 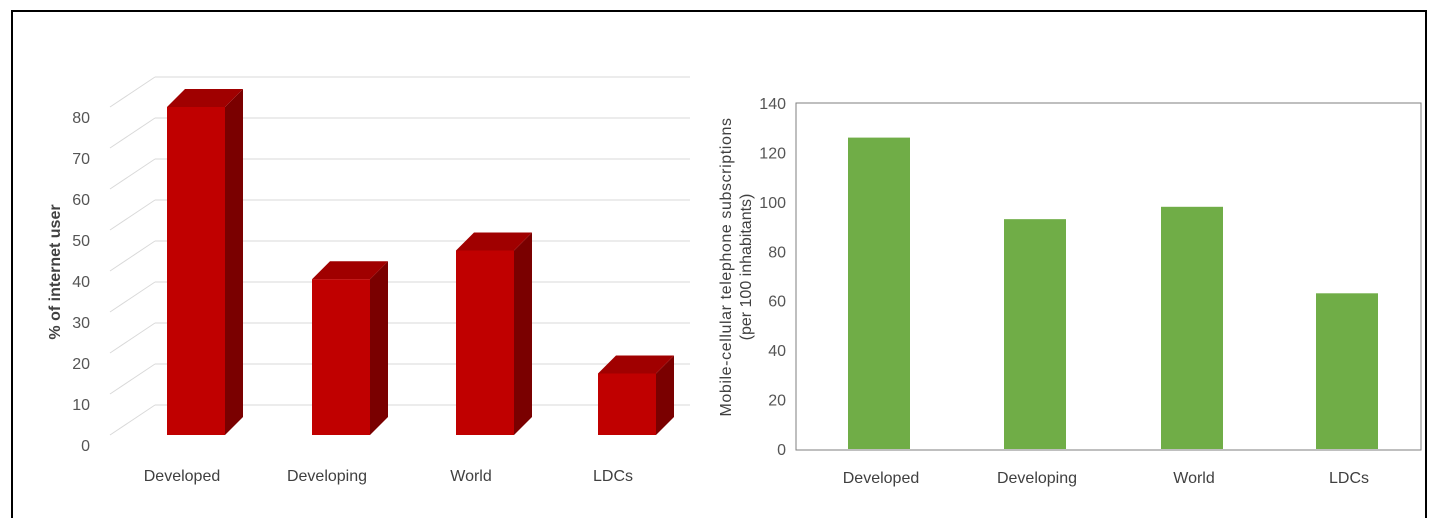 What do you see at coordinates (772, 277) in the screenshot?
I see `mobile-subscriptions-y-ticks: 0 20 40 60 80 100 120 140` at bounding box center [772, 277].